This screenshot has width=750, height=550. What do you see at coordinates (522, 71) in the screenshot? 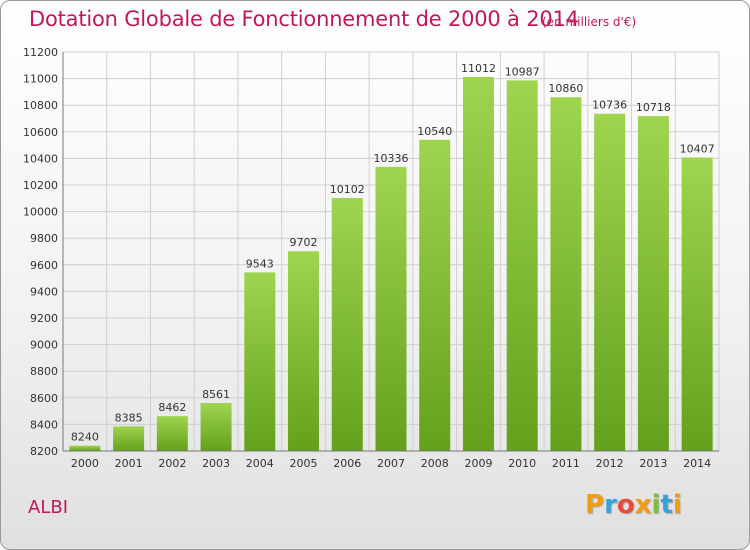
I see `data-label-2010: 10987` at bounding box center [522, 71].